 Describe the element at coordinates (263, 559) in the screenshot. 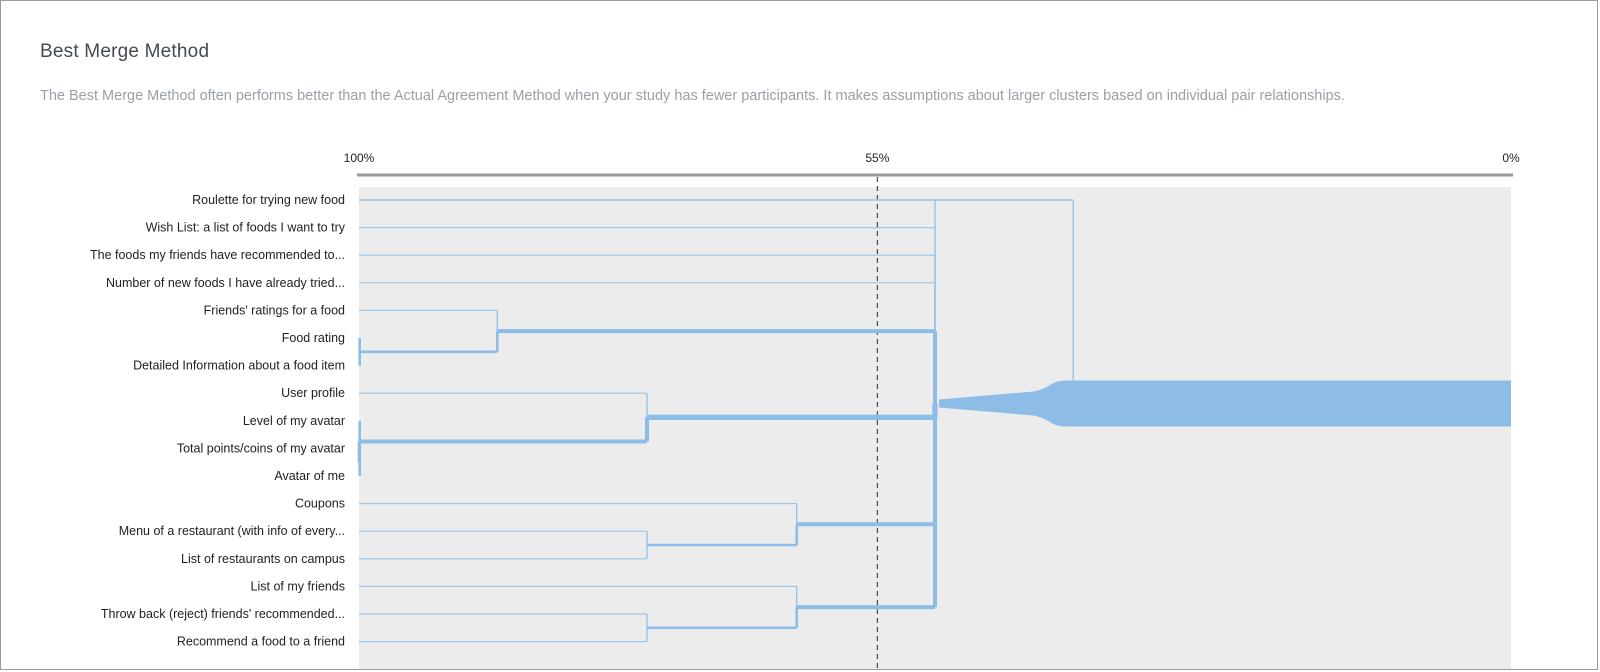

I see `row-label: List of restaurants on campus` at that location.